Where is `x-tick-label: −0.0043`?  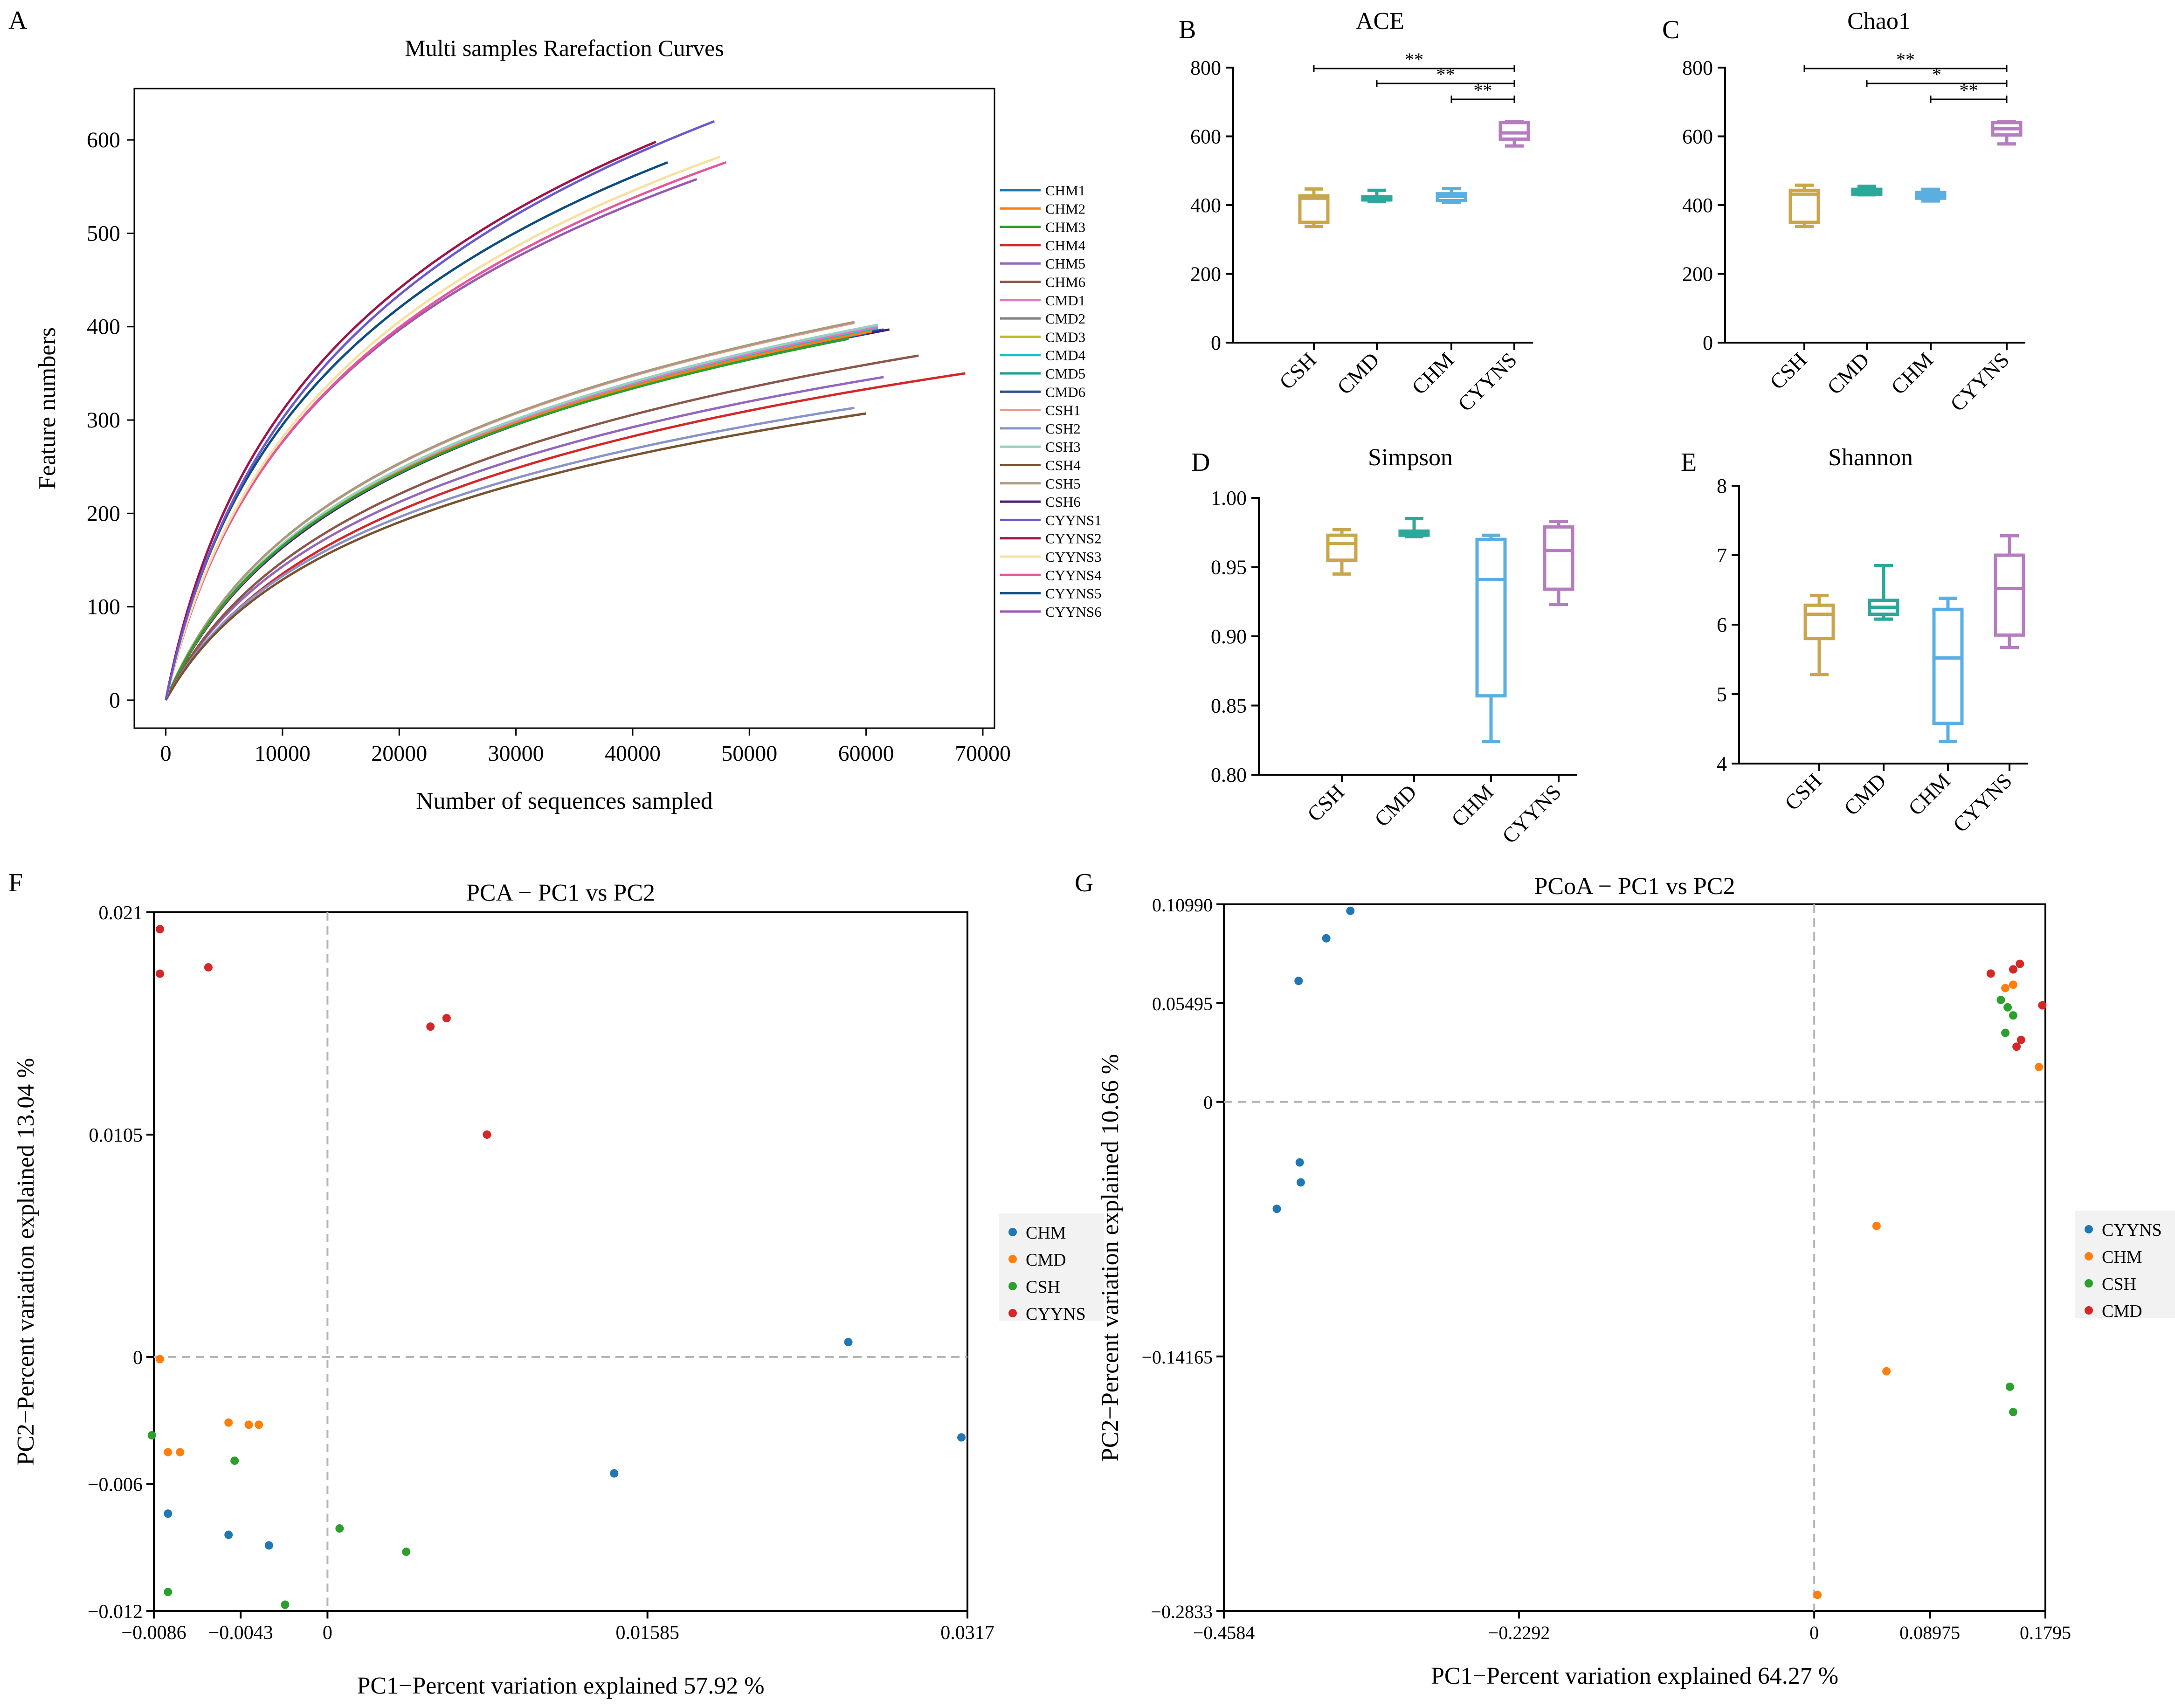
x-tick-label: −0.0043 is located at coordinates (240, 1633).